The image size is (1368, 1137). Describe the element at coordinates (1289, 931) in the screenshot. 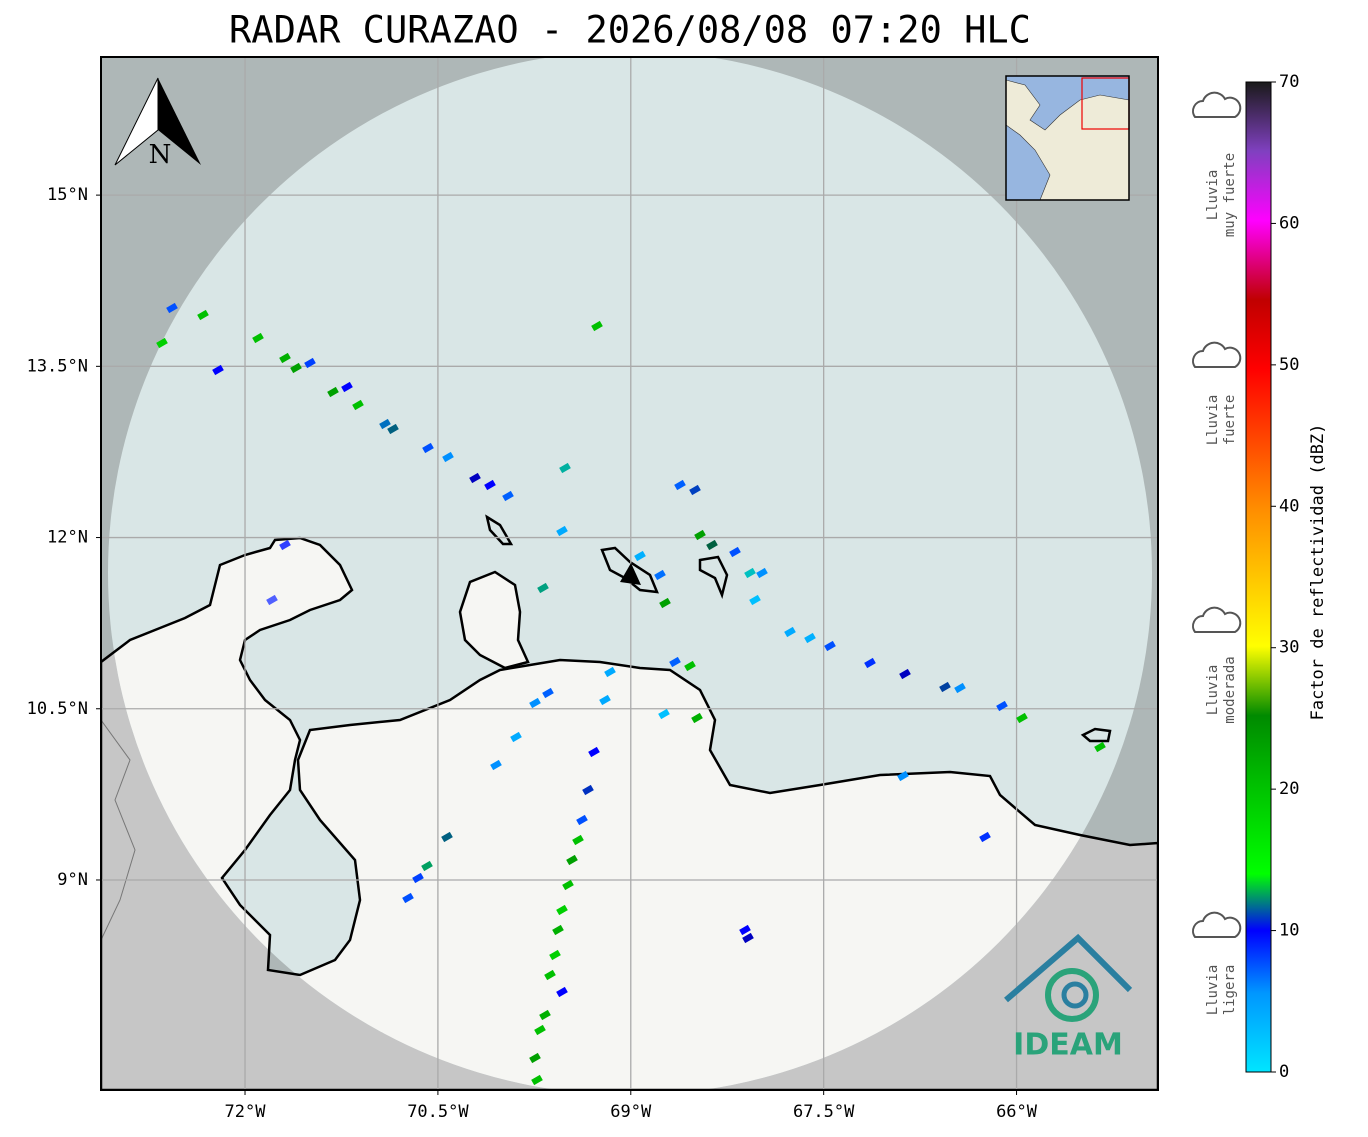

I see `colorbar-tick-label: 10` at that location.